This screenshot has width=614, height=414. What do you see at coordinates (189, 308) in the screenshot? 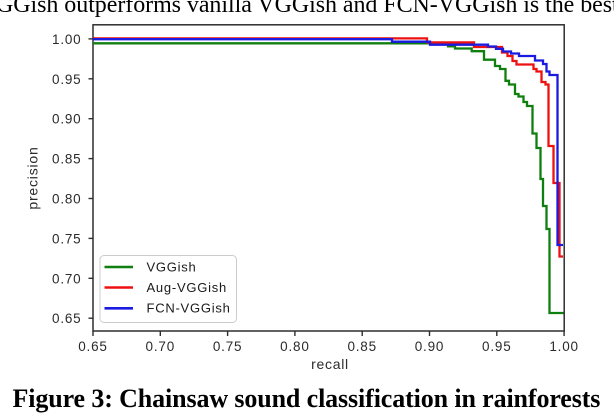
I see `svg-text: FCN-VGGish` at bounding box center [189, 308].